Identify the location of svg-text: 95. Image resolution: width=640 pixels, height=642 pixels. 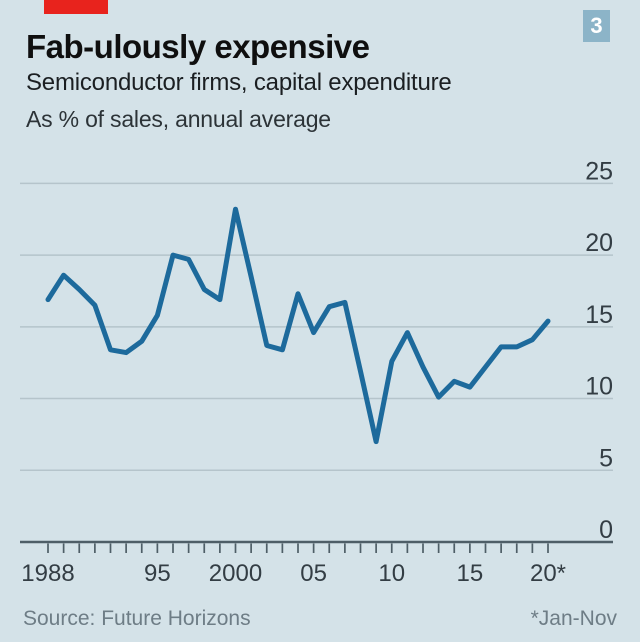
(157, 573).